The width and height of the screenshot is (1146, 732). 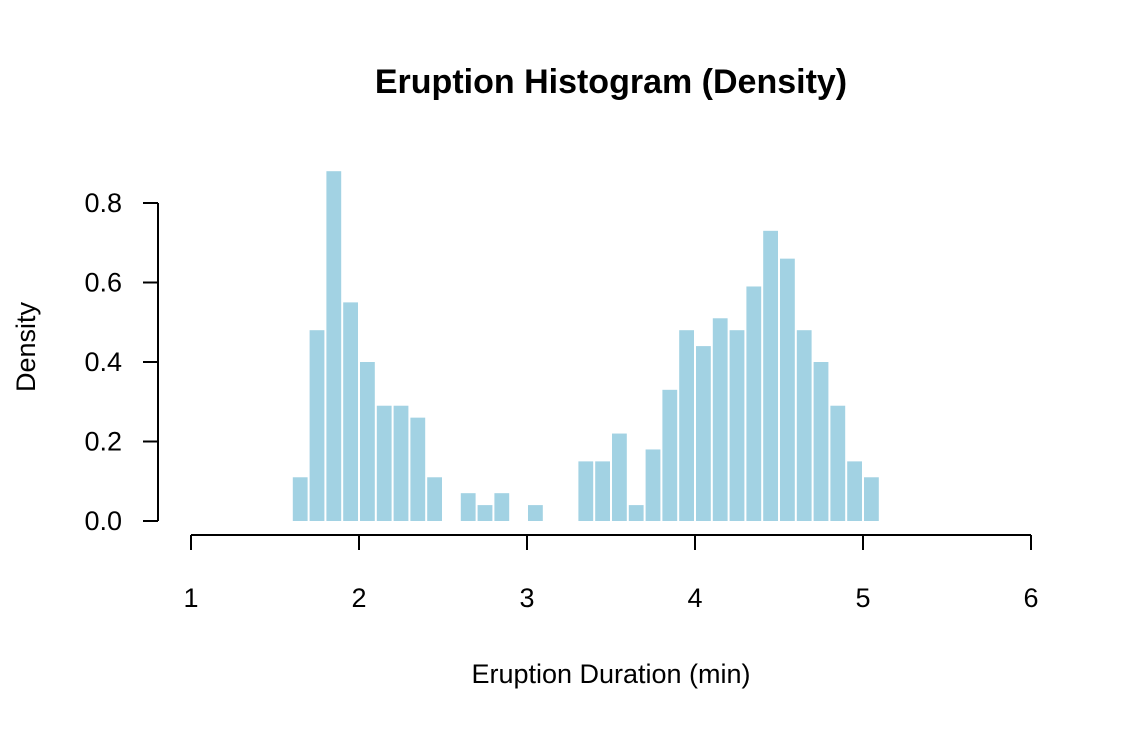 I want to click on y-ticks-group: 0.0 0.2 0.4 0.6 0.8, so click(x=121, y=362).